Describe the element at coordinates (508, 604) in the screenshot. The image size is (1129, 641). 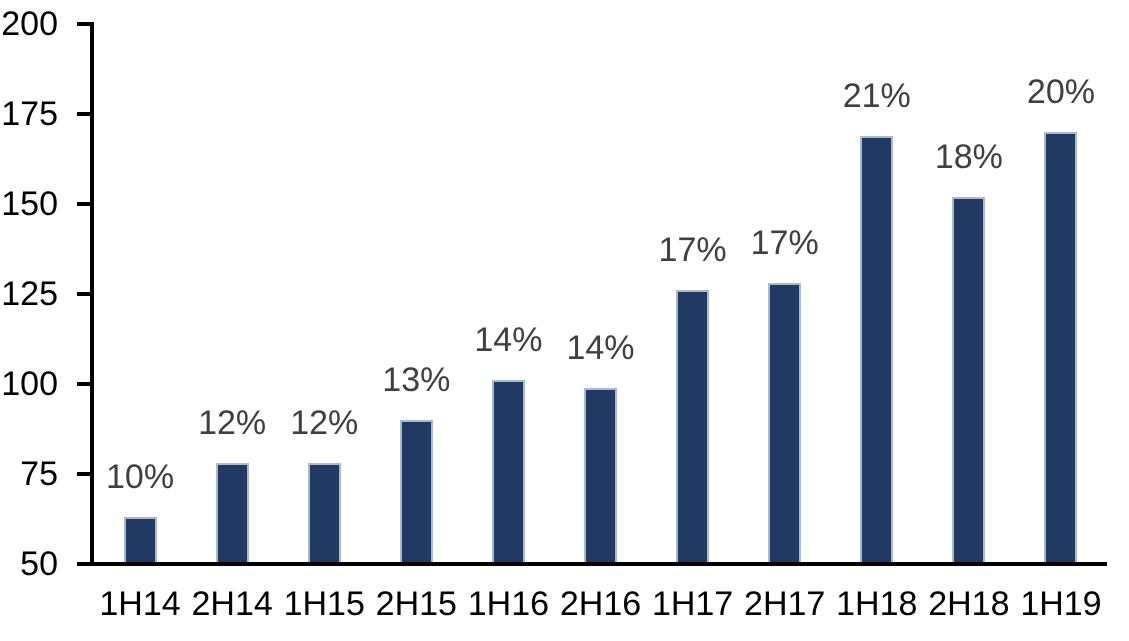
I see `x-axis-category-label: 1H16` at that location.